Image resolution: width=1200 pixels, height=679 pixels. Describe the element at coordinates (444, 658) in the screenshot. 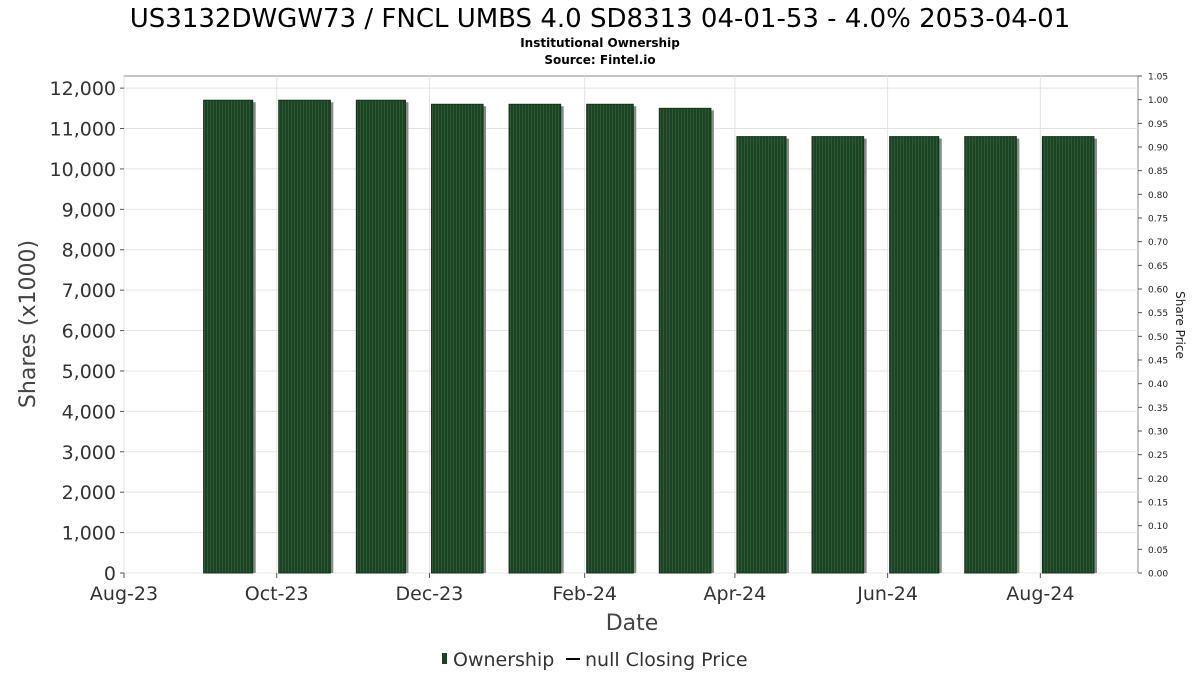

I see `legend-ownership-swatch` at that location.